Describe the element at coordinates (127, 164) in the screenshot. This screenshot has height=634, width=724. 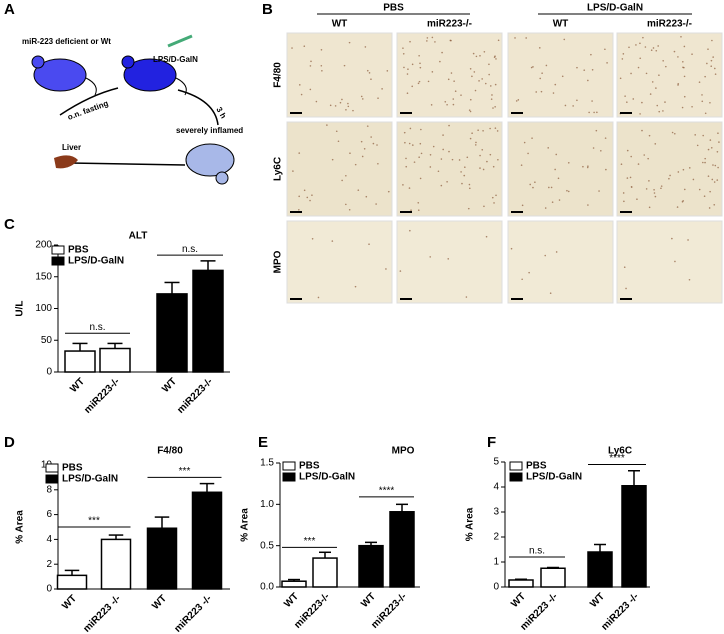
I see `arrow` at that location.